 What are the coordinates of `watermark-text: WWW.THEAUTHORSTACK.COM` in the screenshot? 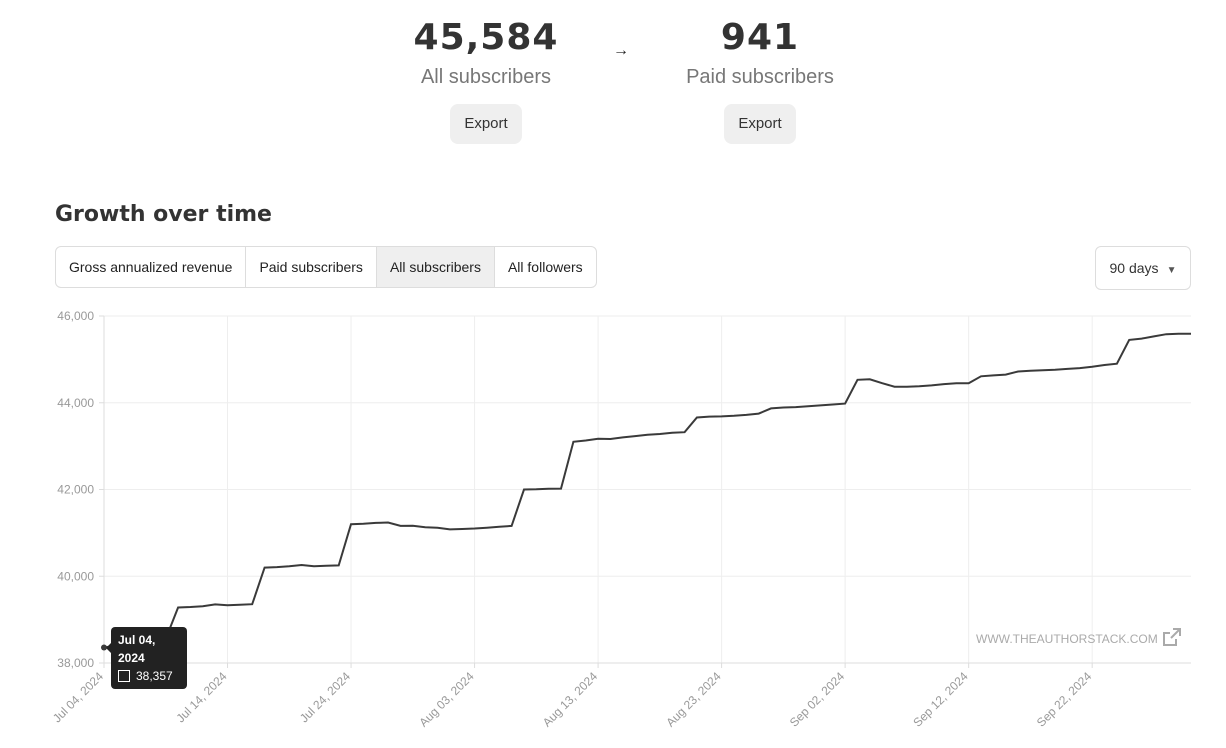 It's located at (1067, 639).